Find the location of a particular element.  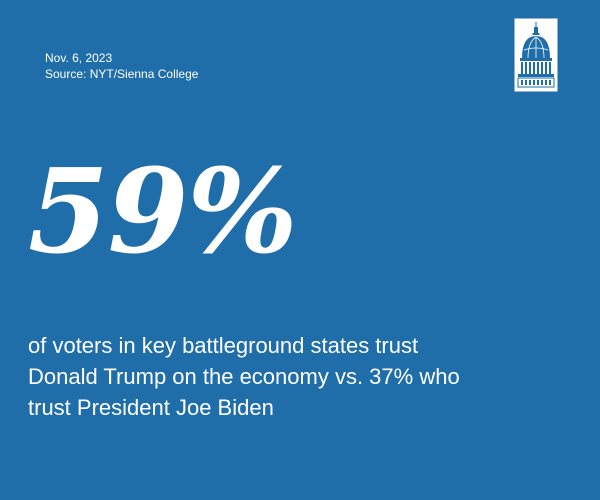

headline-stat: 59% is located at coordinates (163, 212).